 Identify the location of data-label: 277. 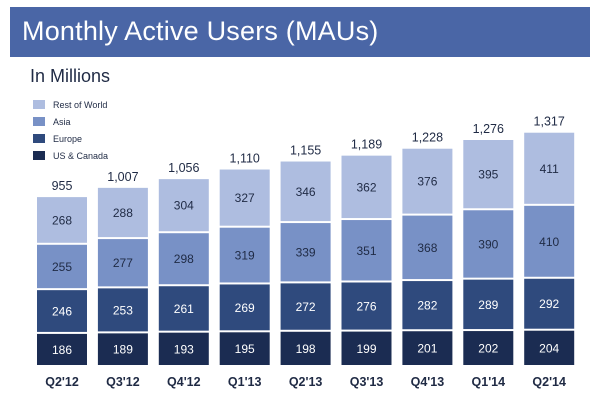
(123, 263).